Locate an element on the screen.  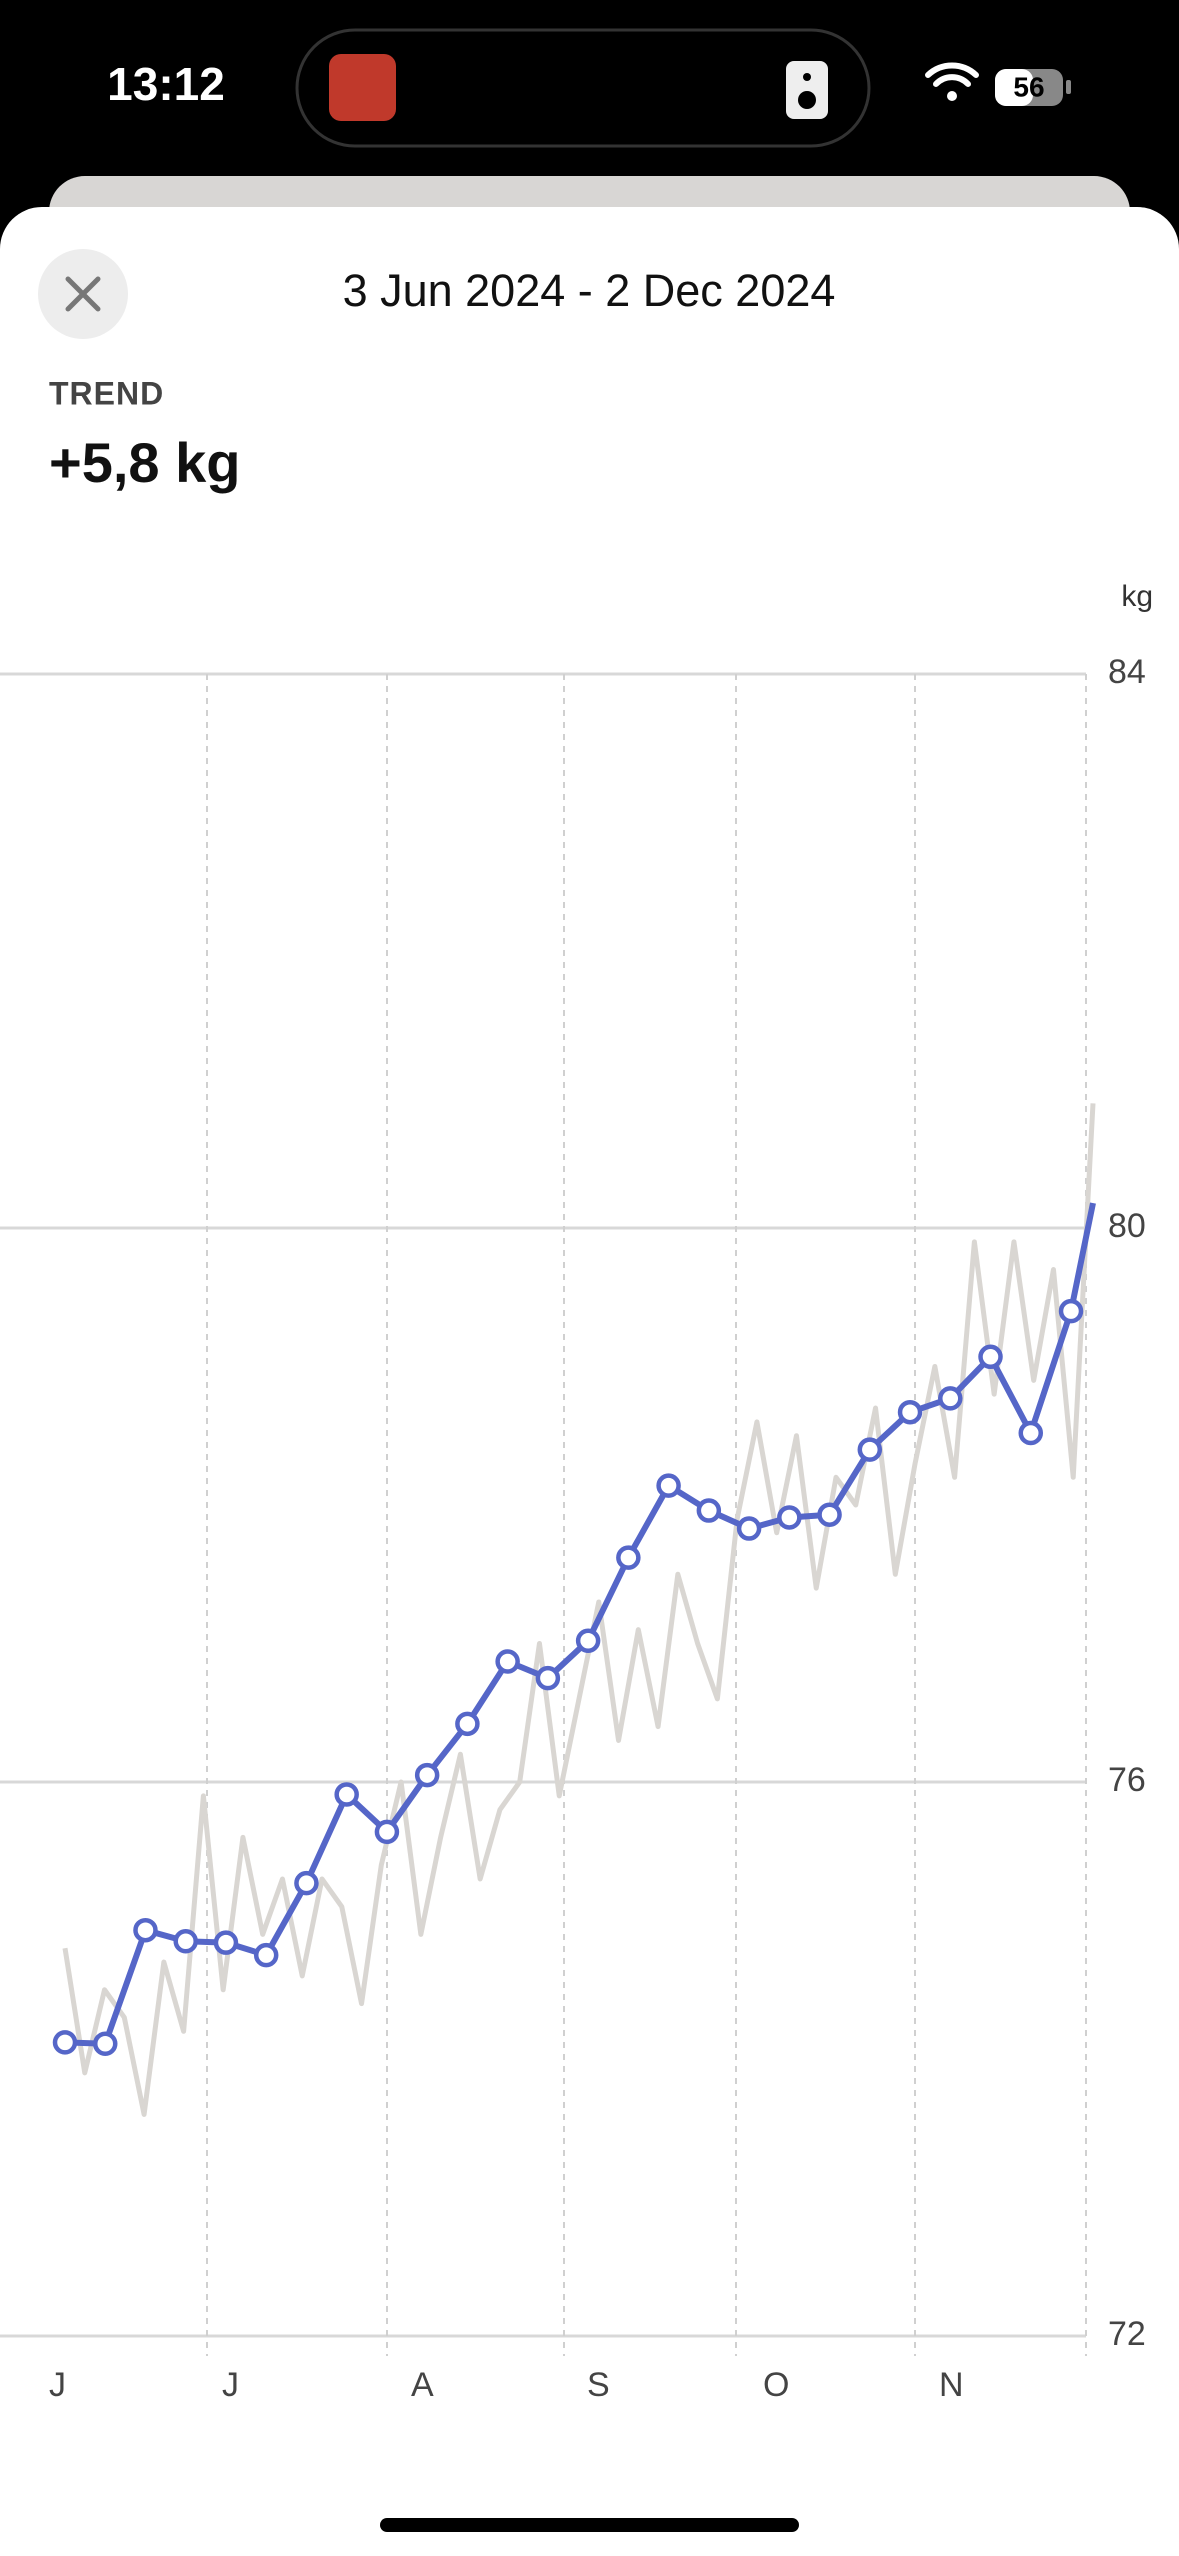
date-range: 3 Jun 2024 - 2 Dec 2024 is located at coordinates (589, 290).